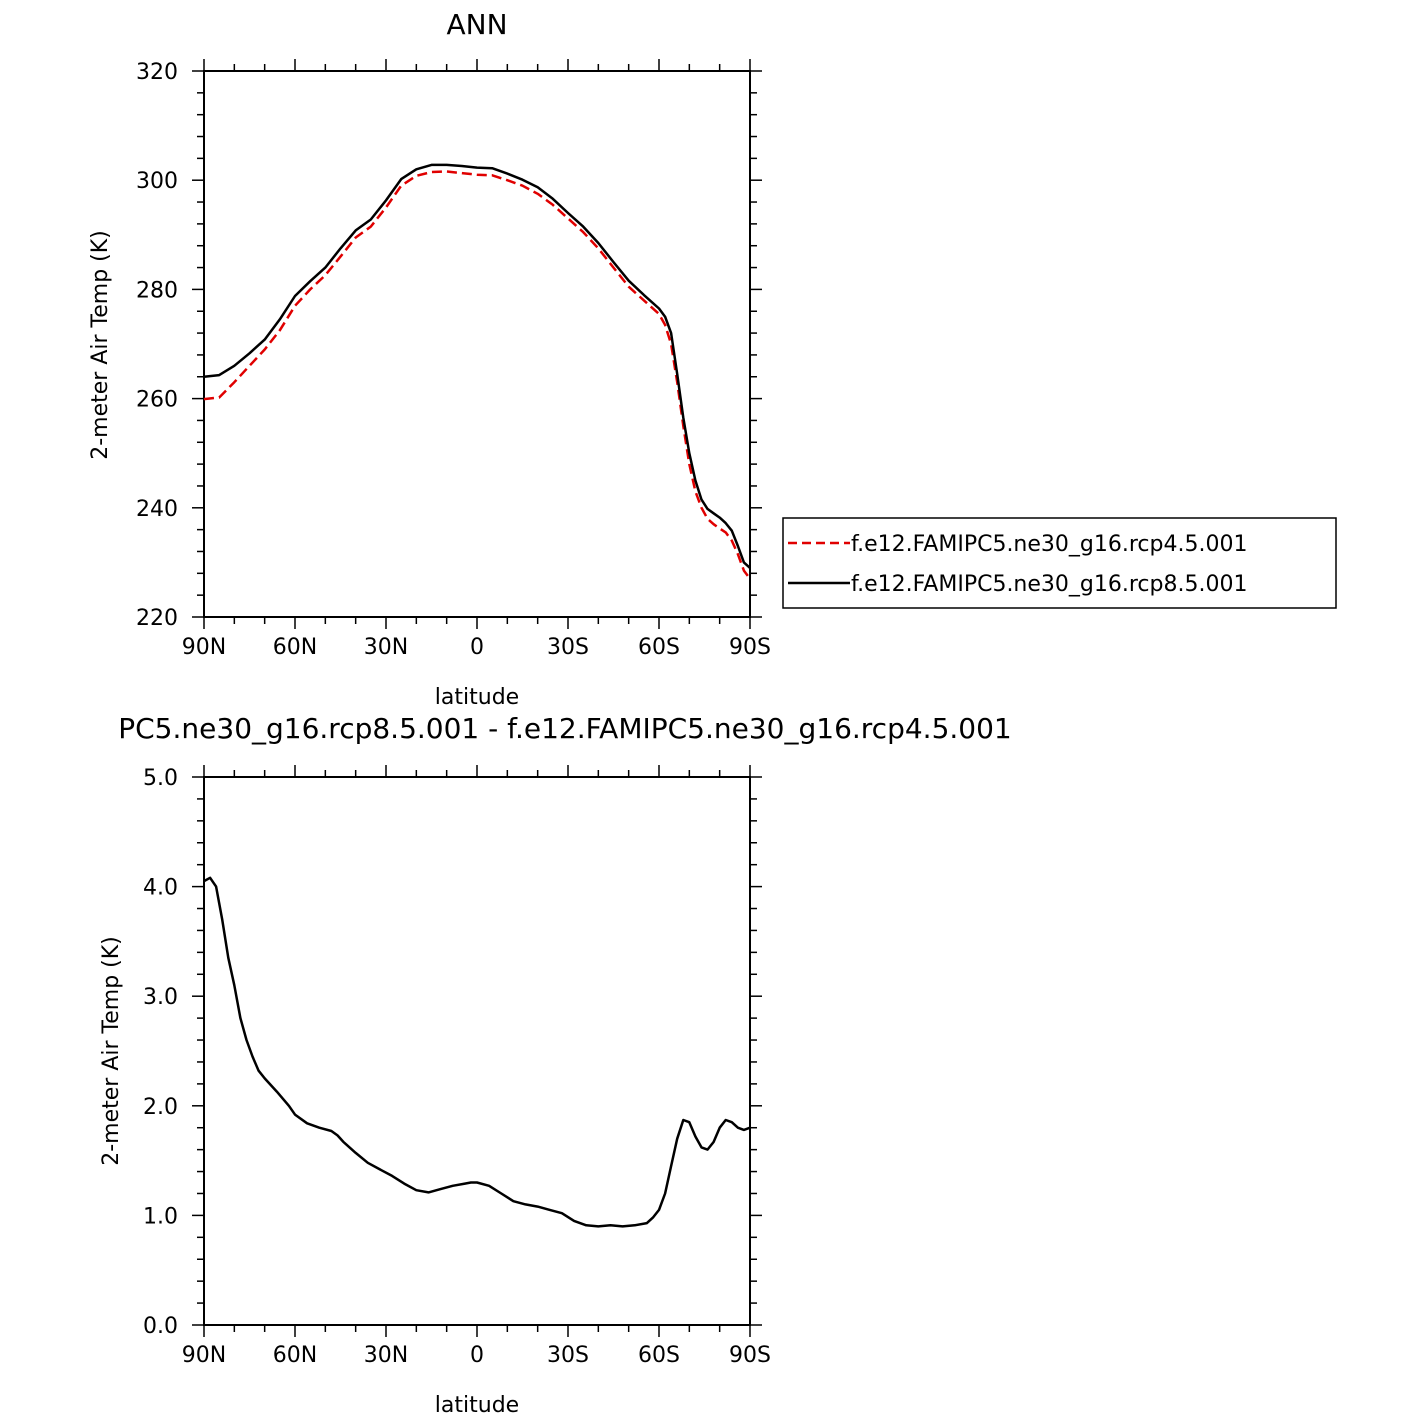 Image resolution: width=1422 pixels, height=1424 pixels. I want to click on top-x-tick-label: 90S, so click(750, 647).